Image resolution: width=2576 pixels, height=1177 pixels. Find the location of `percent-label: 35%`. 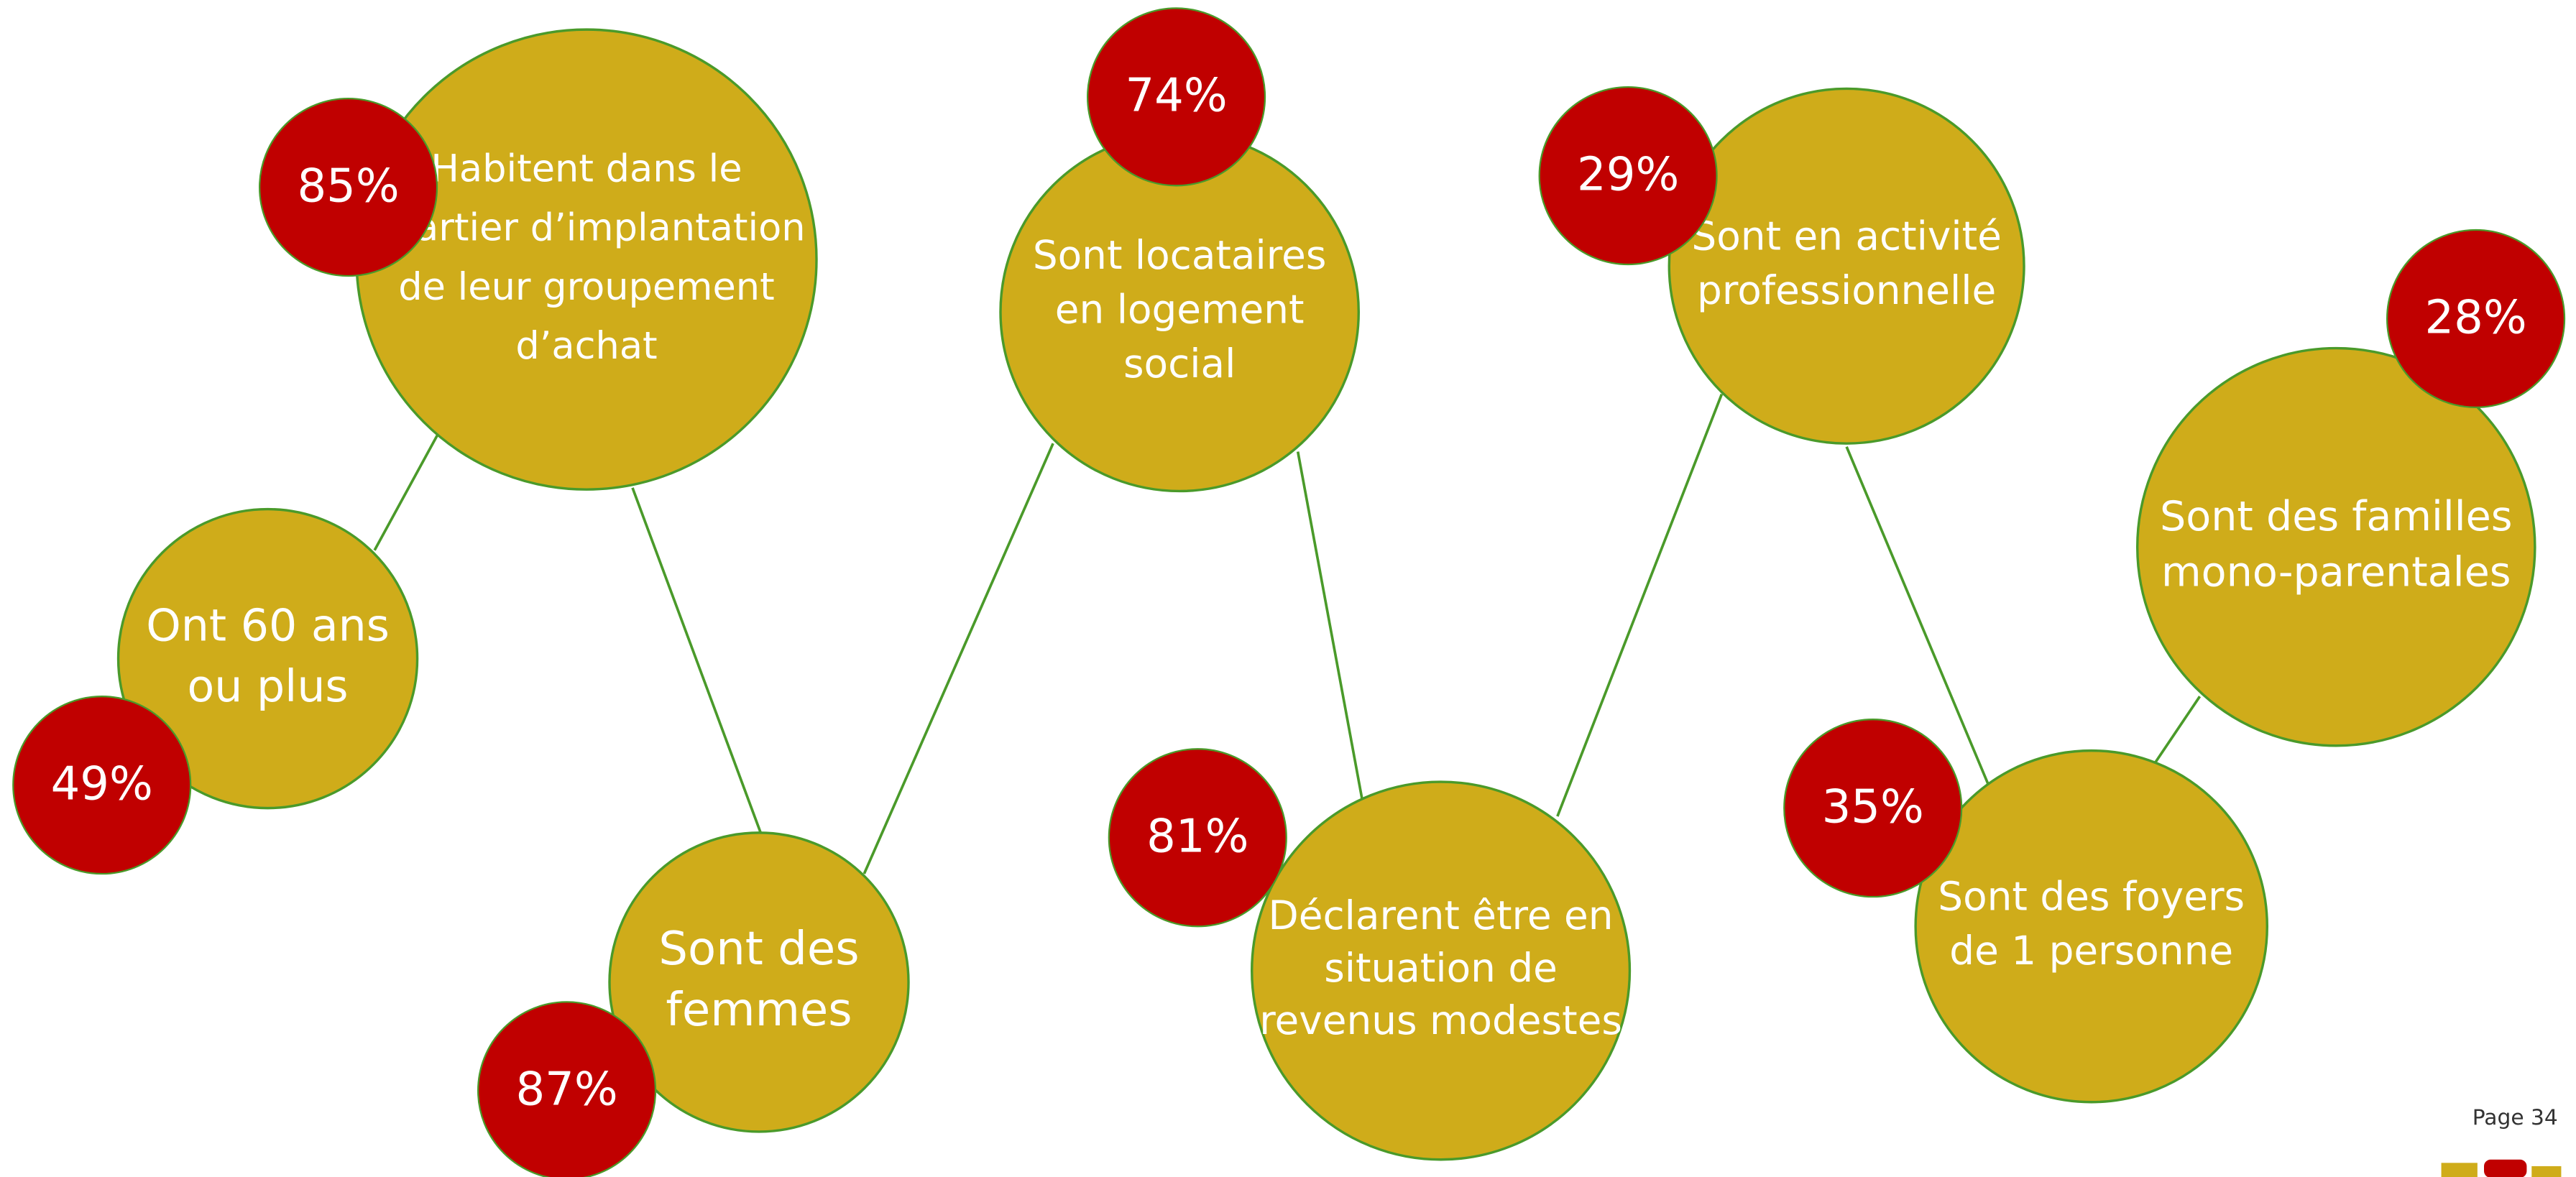

percent-label: 35% is located at coordinates (1873, 807).